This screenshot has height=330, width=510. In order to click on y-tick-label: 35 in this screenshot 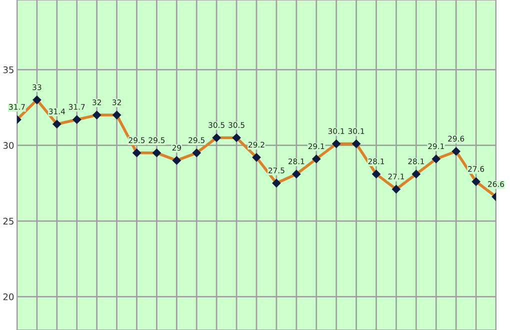, I will do `click(8, 70)`.